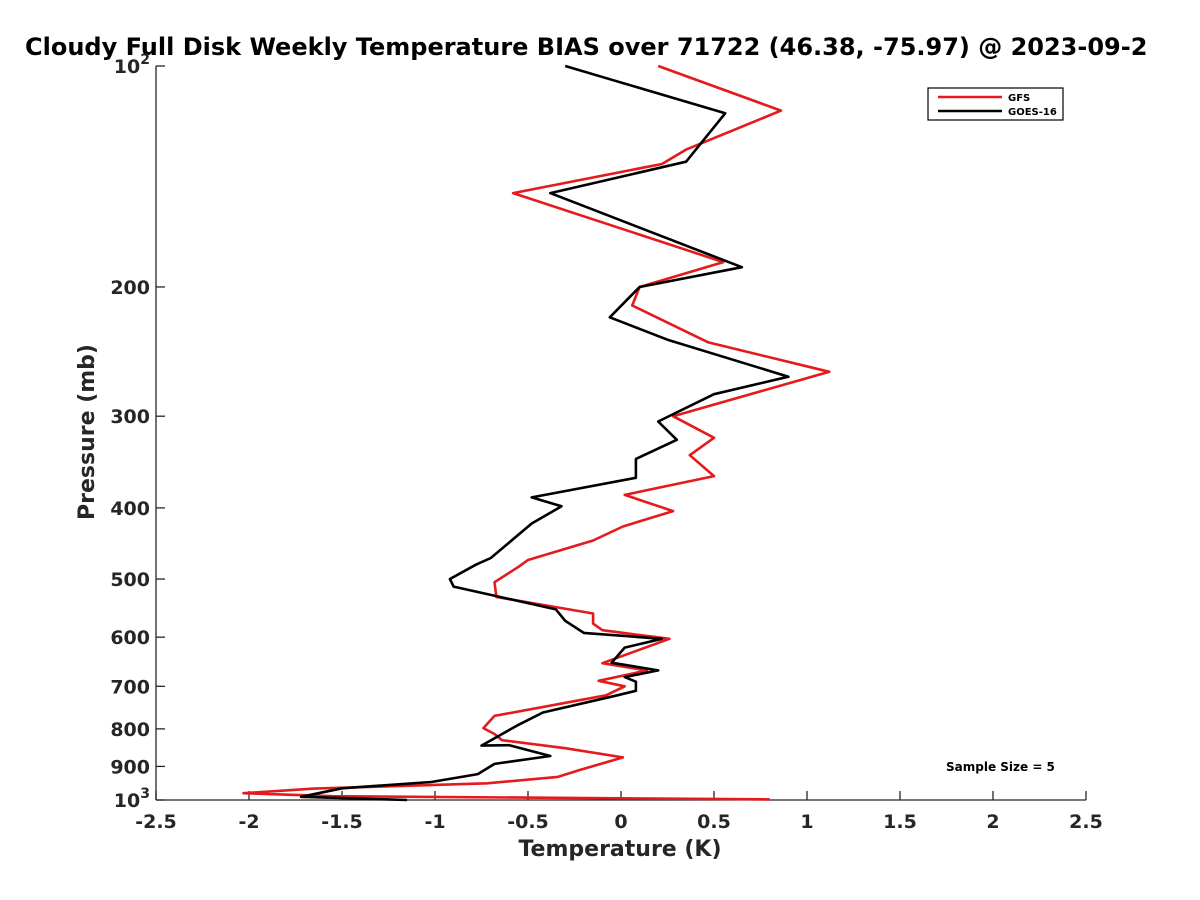  Describe the element at coordinates (130, 638) in the screenshot. I see `y-tick-label: 600` at that location.